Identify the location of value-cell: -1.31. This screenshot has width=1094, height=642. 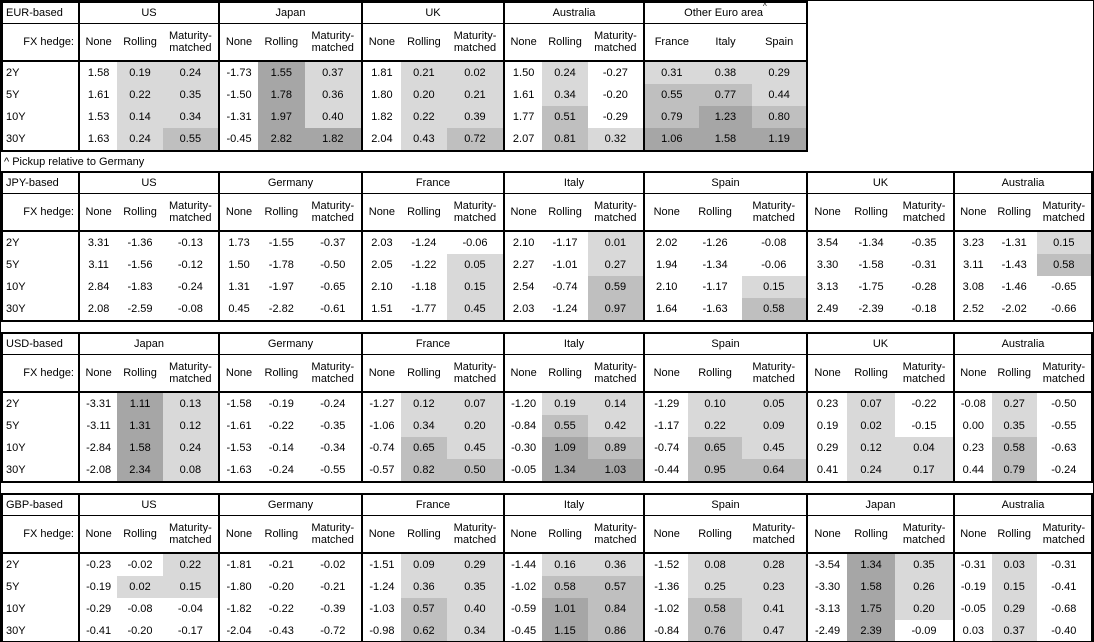
(1014, 243).